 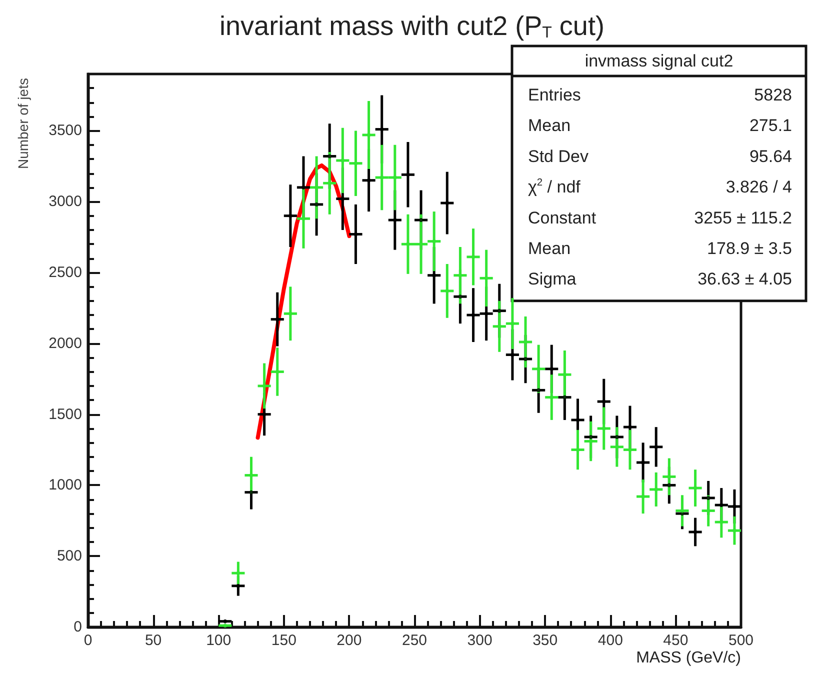 I want to click on annotation: 3.826 / 4, so click(x=759, y=187).